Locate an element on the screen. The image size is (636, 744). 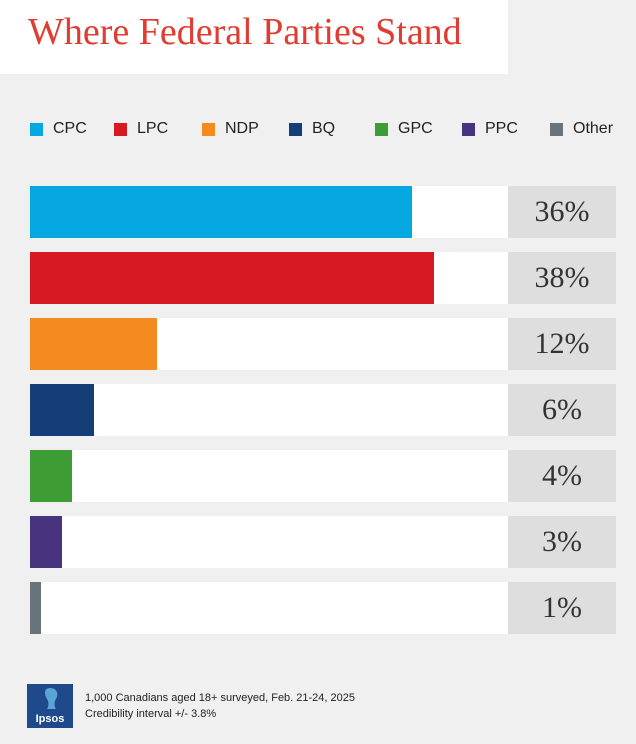
bar-track-lpc is located at coordinates (269, 278).